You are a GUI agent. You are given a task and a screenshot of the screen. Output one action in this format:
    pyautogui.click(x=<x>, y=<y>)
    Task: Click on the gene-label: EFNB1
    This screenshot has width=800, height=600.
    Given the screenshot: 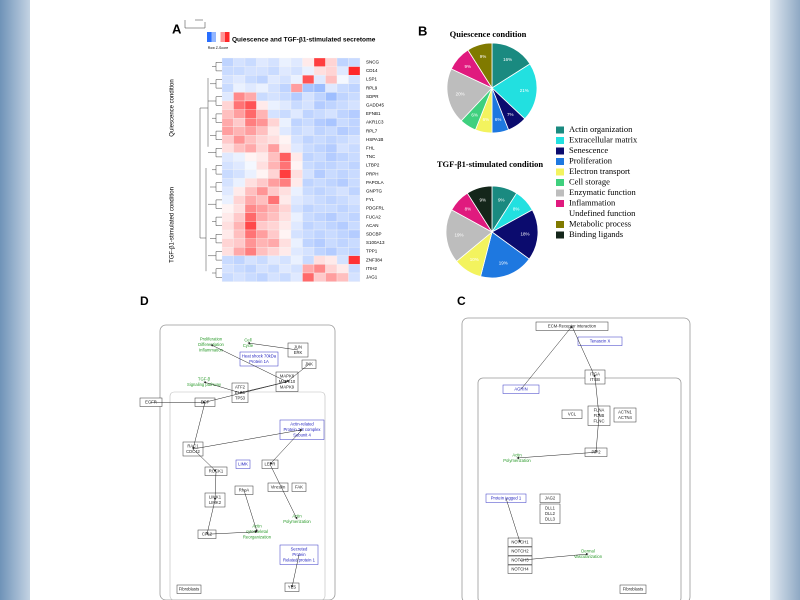 What is the action you would take?
    pyautogui.click(x=373, y=113)
    